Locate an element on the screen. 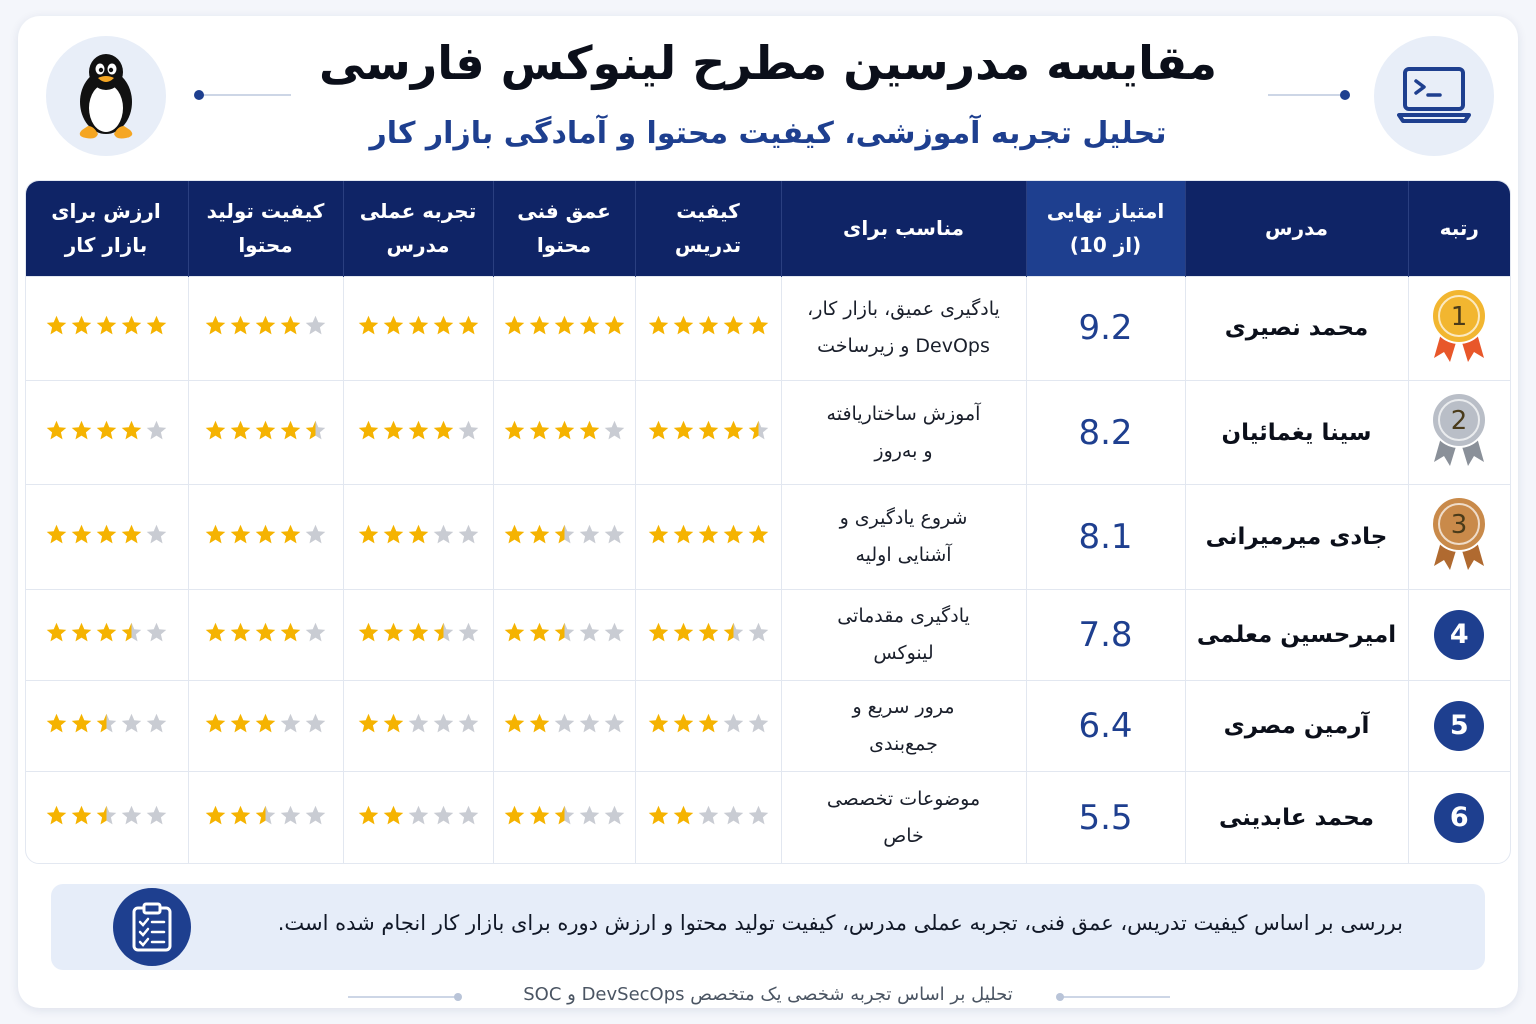 This screenshot has width=1536, height=1024. suitable-line-1: یادگیری مقدماتی is located at coordinates (903, 615).